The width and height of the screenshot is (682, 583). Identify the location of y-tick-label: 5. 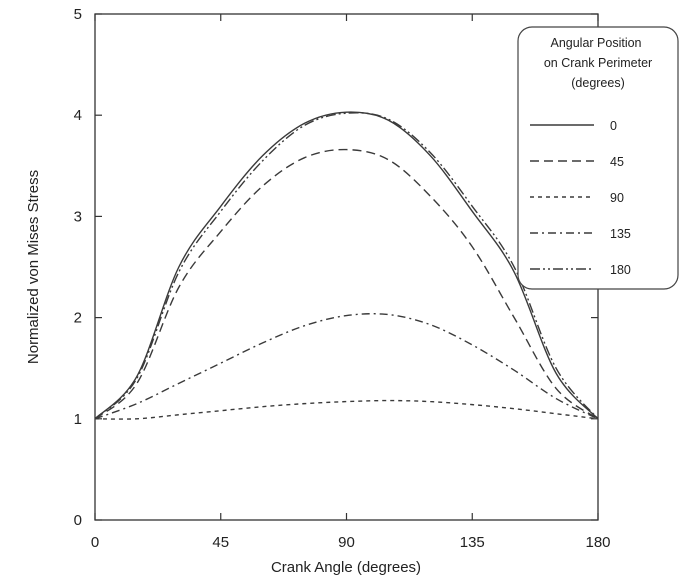
(78, 14).